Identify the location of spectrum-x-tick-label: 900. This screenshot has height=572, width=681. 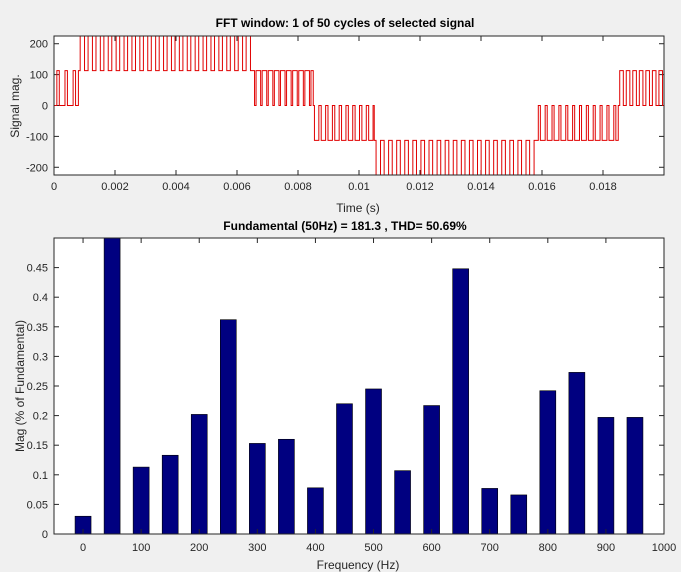
(606, 548).